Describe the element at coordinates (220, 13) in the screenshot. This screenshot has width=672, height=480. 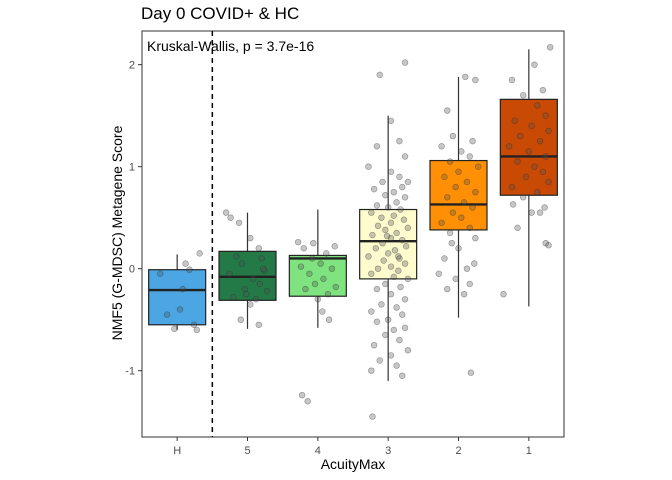
I see `chart-title: Day 0 COVID+ & HC` at that location.